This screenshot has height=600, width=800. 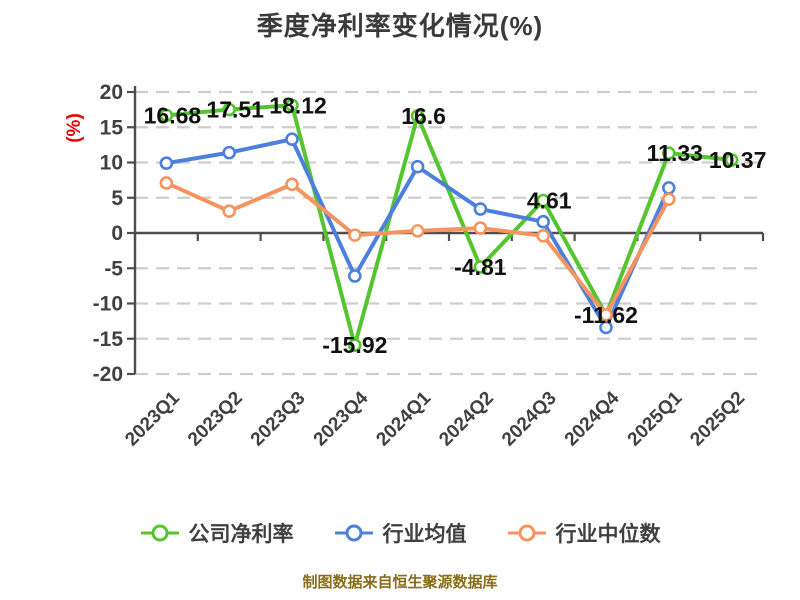 What do you see at coordinates (526, 533) in the screenshot?
I see `legend-marker-industry-median-icon` at bounding box center [526, 533].